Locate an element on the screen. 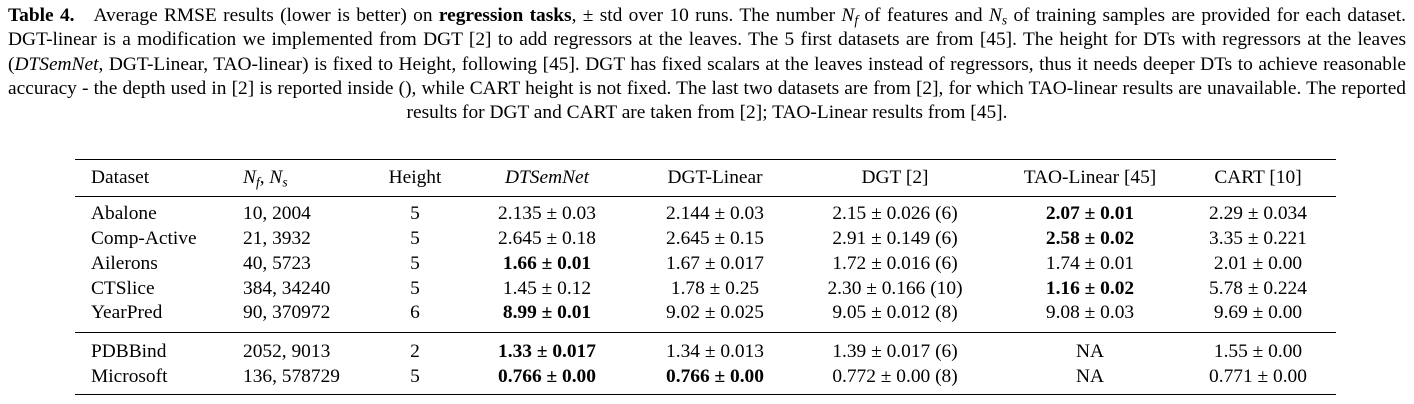 The height and width of the screenshot is (404, 1414). header-cell: TAO-Linear [45] is located at coordinates (1090, 177).